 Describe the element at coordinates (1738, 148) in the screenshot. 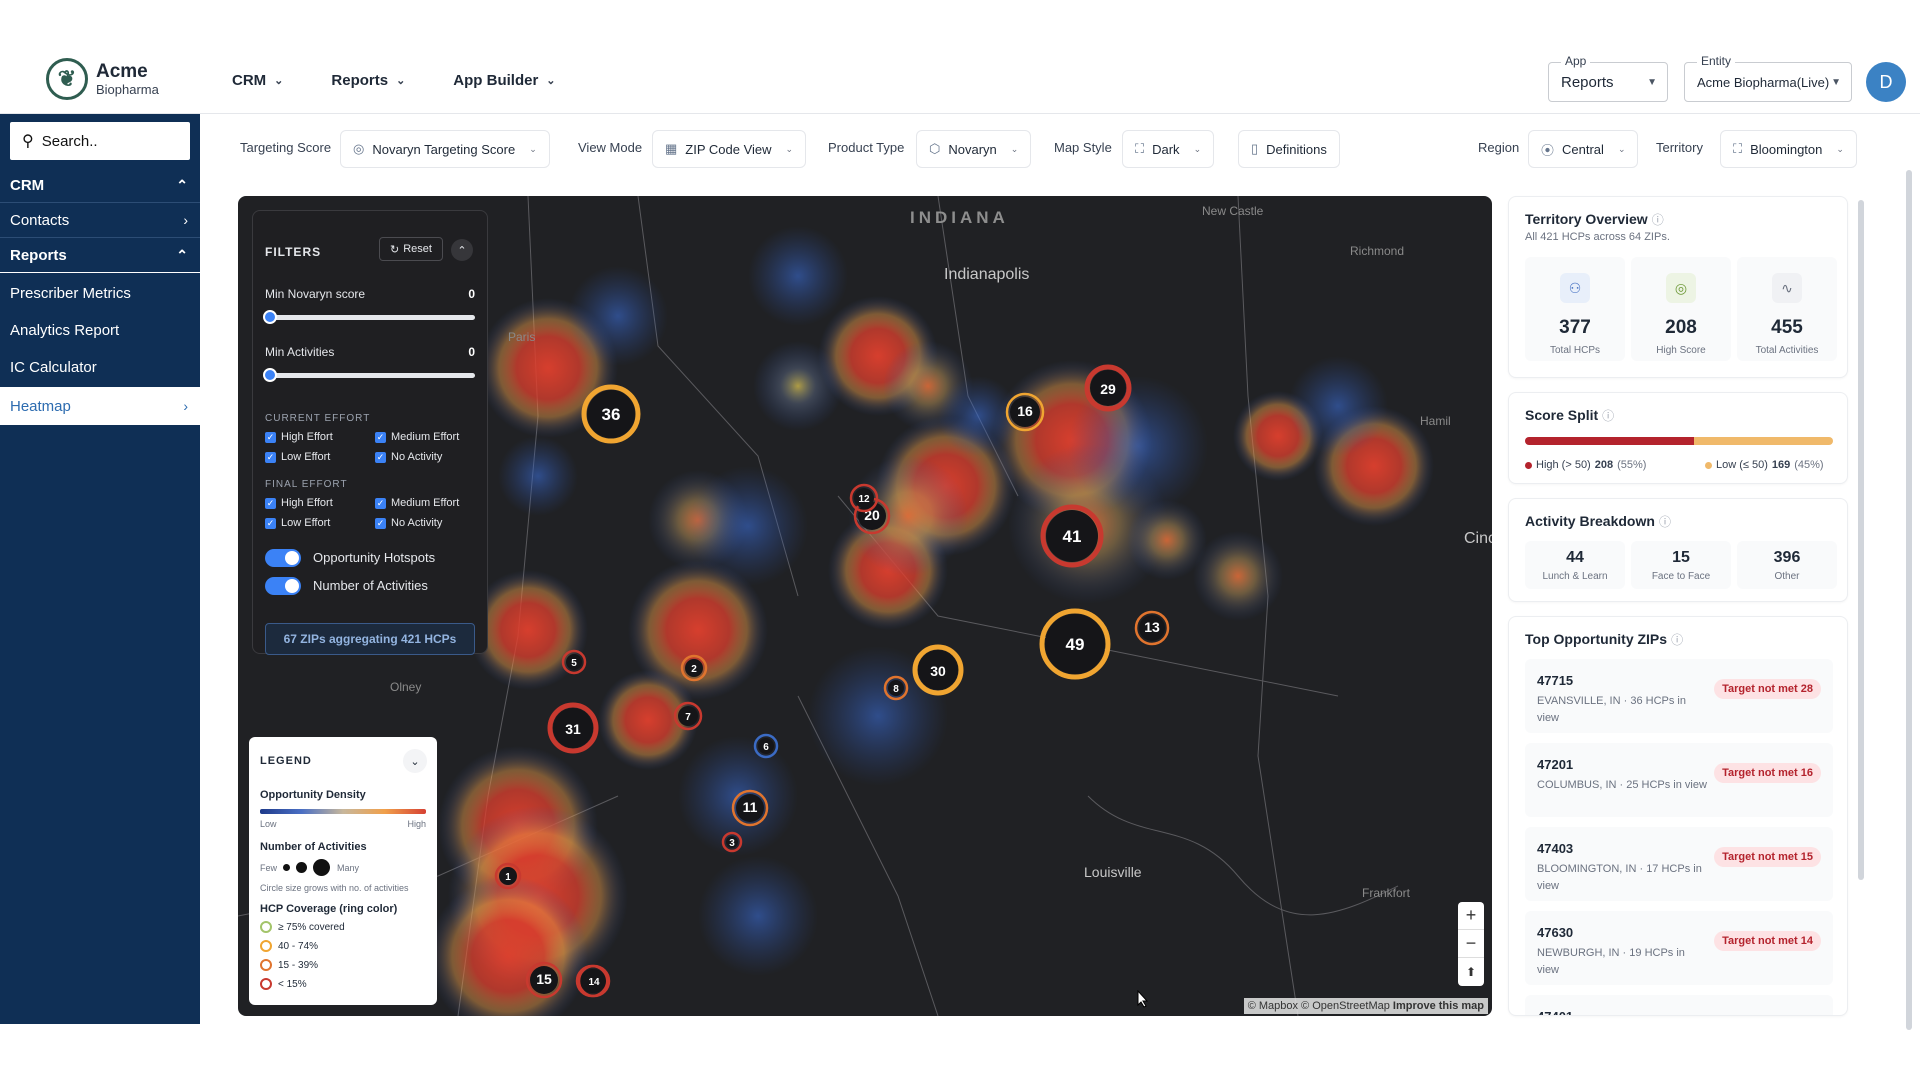

I see `map-icon: ⛶` at that location.